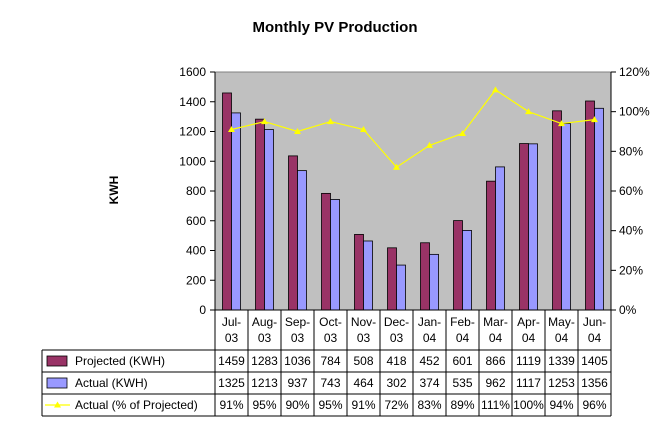 Image resolution: width=671 pixels, height=431 pixels. What do you see at coordinates (429, 383) in the screenshot?
I see `data-label: 374` at bounding box center [429, 383].